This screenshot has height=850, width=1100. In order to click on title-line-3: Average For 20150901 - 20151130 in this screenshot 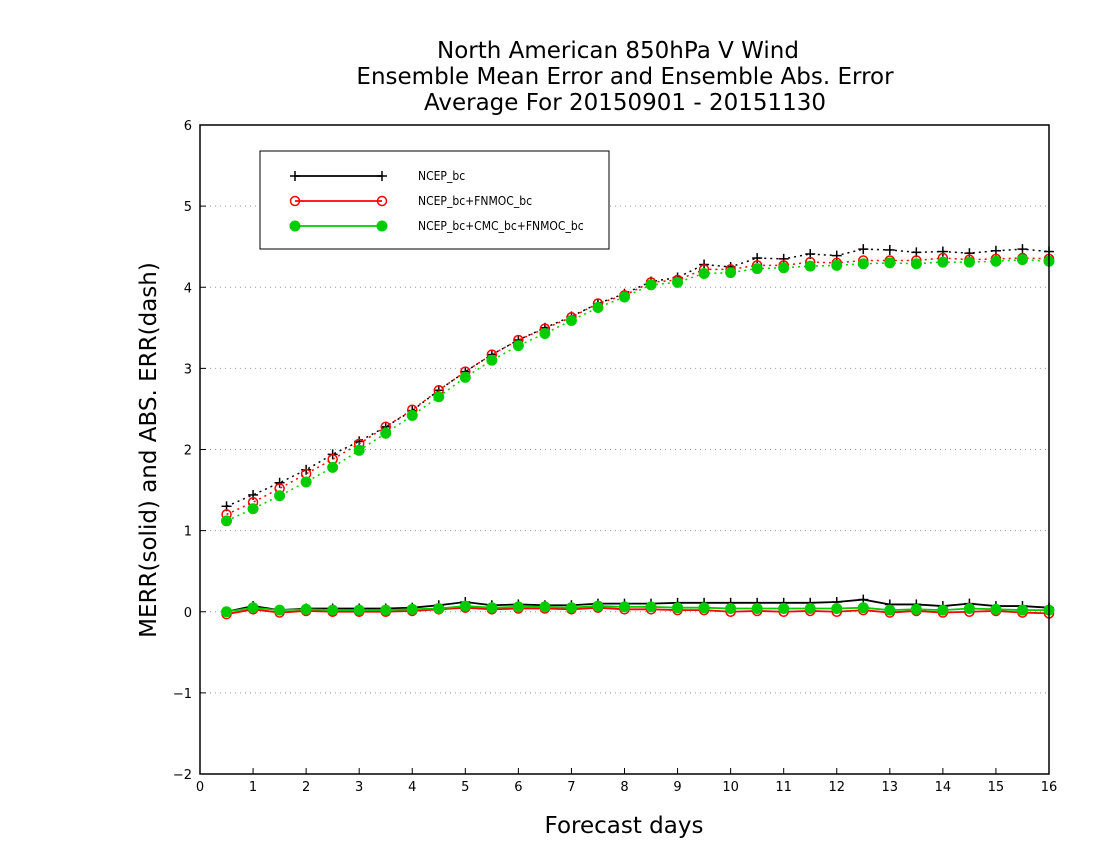, I will do `click(625, 103)`.